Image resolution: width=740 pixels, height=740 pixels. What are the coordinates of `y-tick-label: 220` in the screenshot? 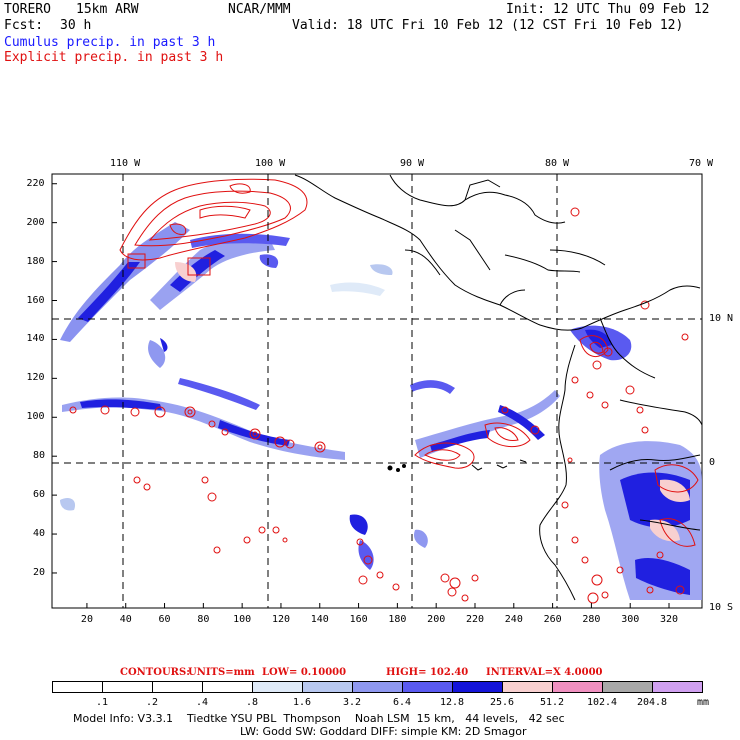 It's located at (35, 183).